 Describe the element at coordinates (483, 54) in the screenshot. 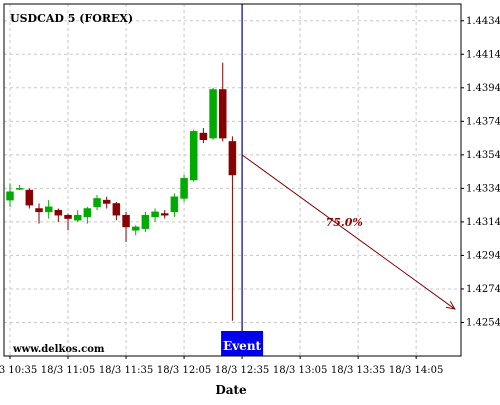

I see `y-tick-label: 1.4414` at that location.